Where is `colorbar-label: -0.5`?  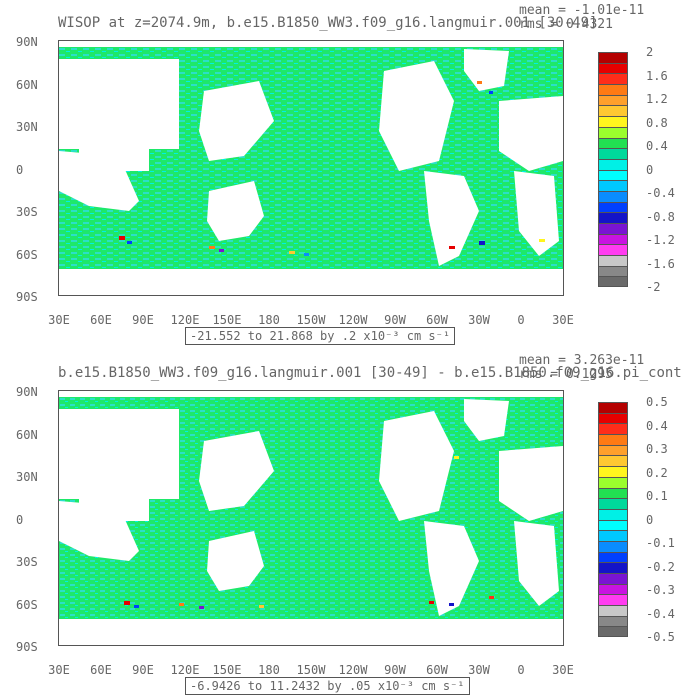
colorbar-label: -0.5 is located at coordinates (660, 637).